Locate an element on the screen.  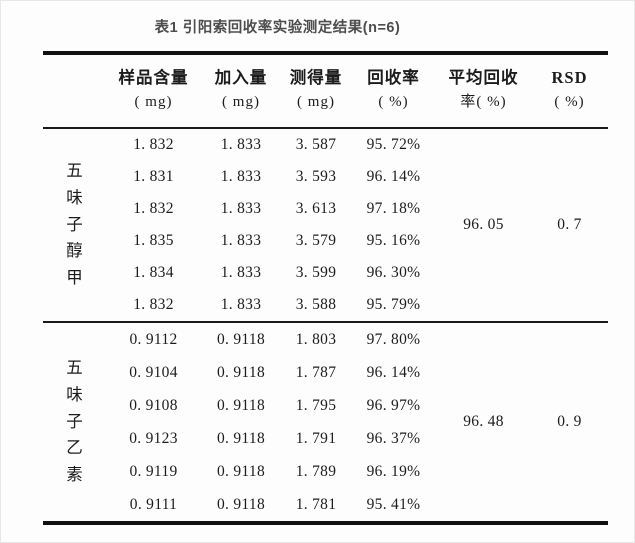
group-rsd: 0. 7 is located at coordinates (569, 224).